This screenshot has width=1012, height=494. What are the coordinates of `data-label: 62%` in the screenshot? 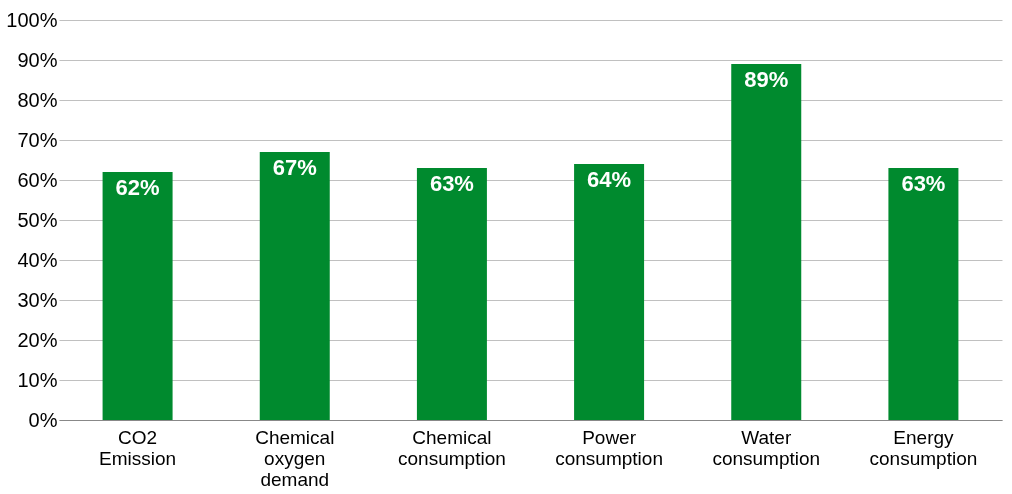 It's located at (137, 187).